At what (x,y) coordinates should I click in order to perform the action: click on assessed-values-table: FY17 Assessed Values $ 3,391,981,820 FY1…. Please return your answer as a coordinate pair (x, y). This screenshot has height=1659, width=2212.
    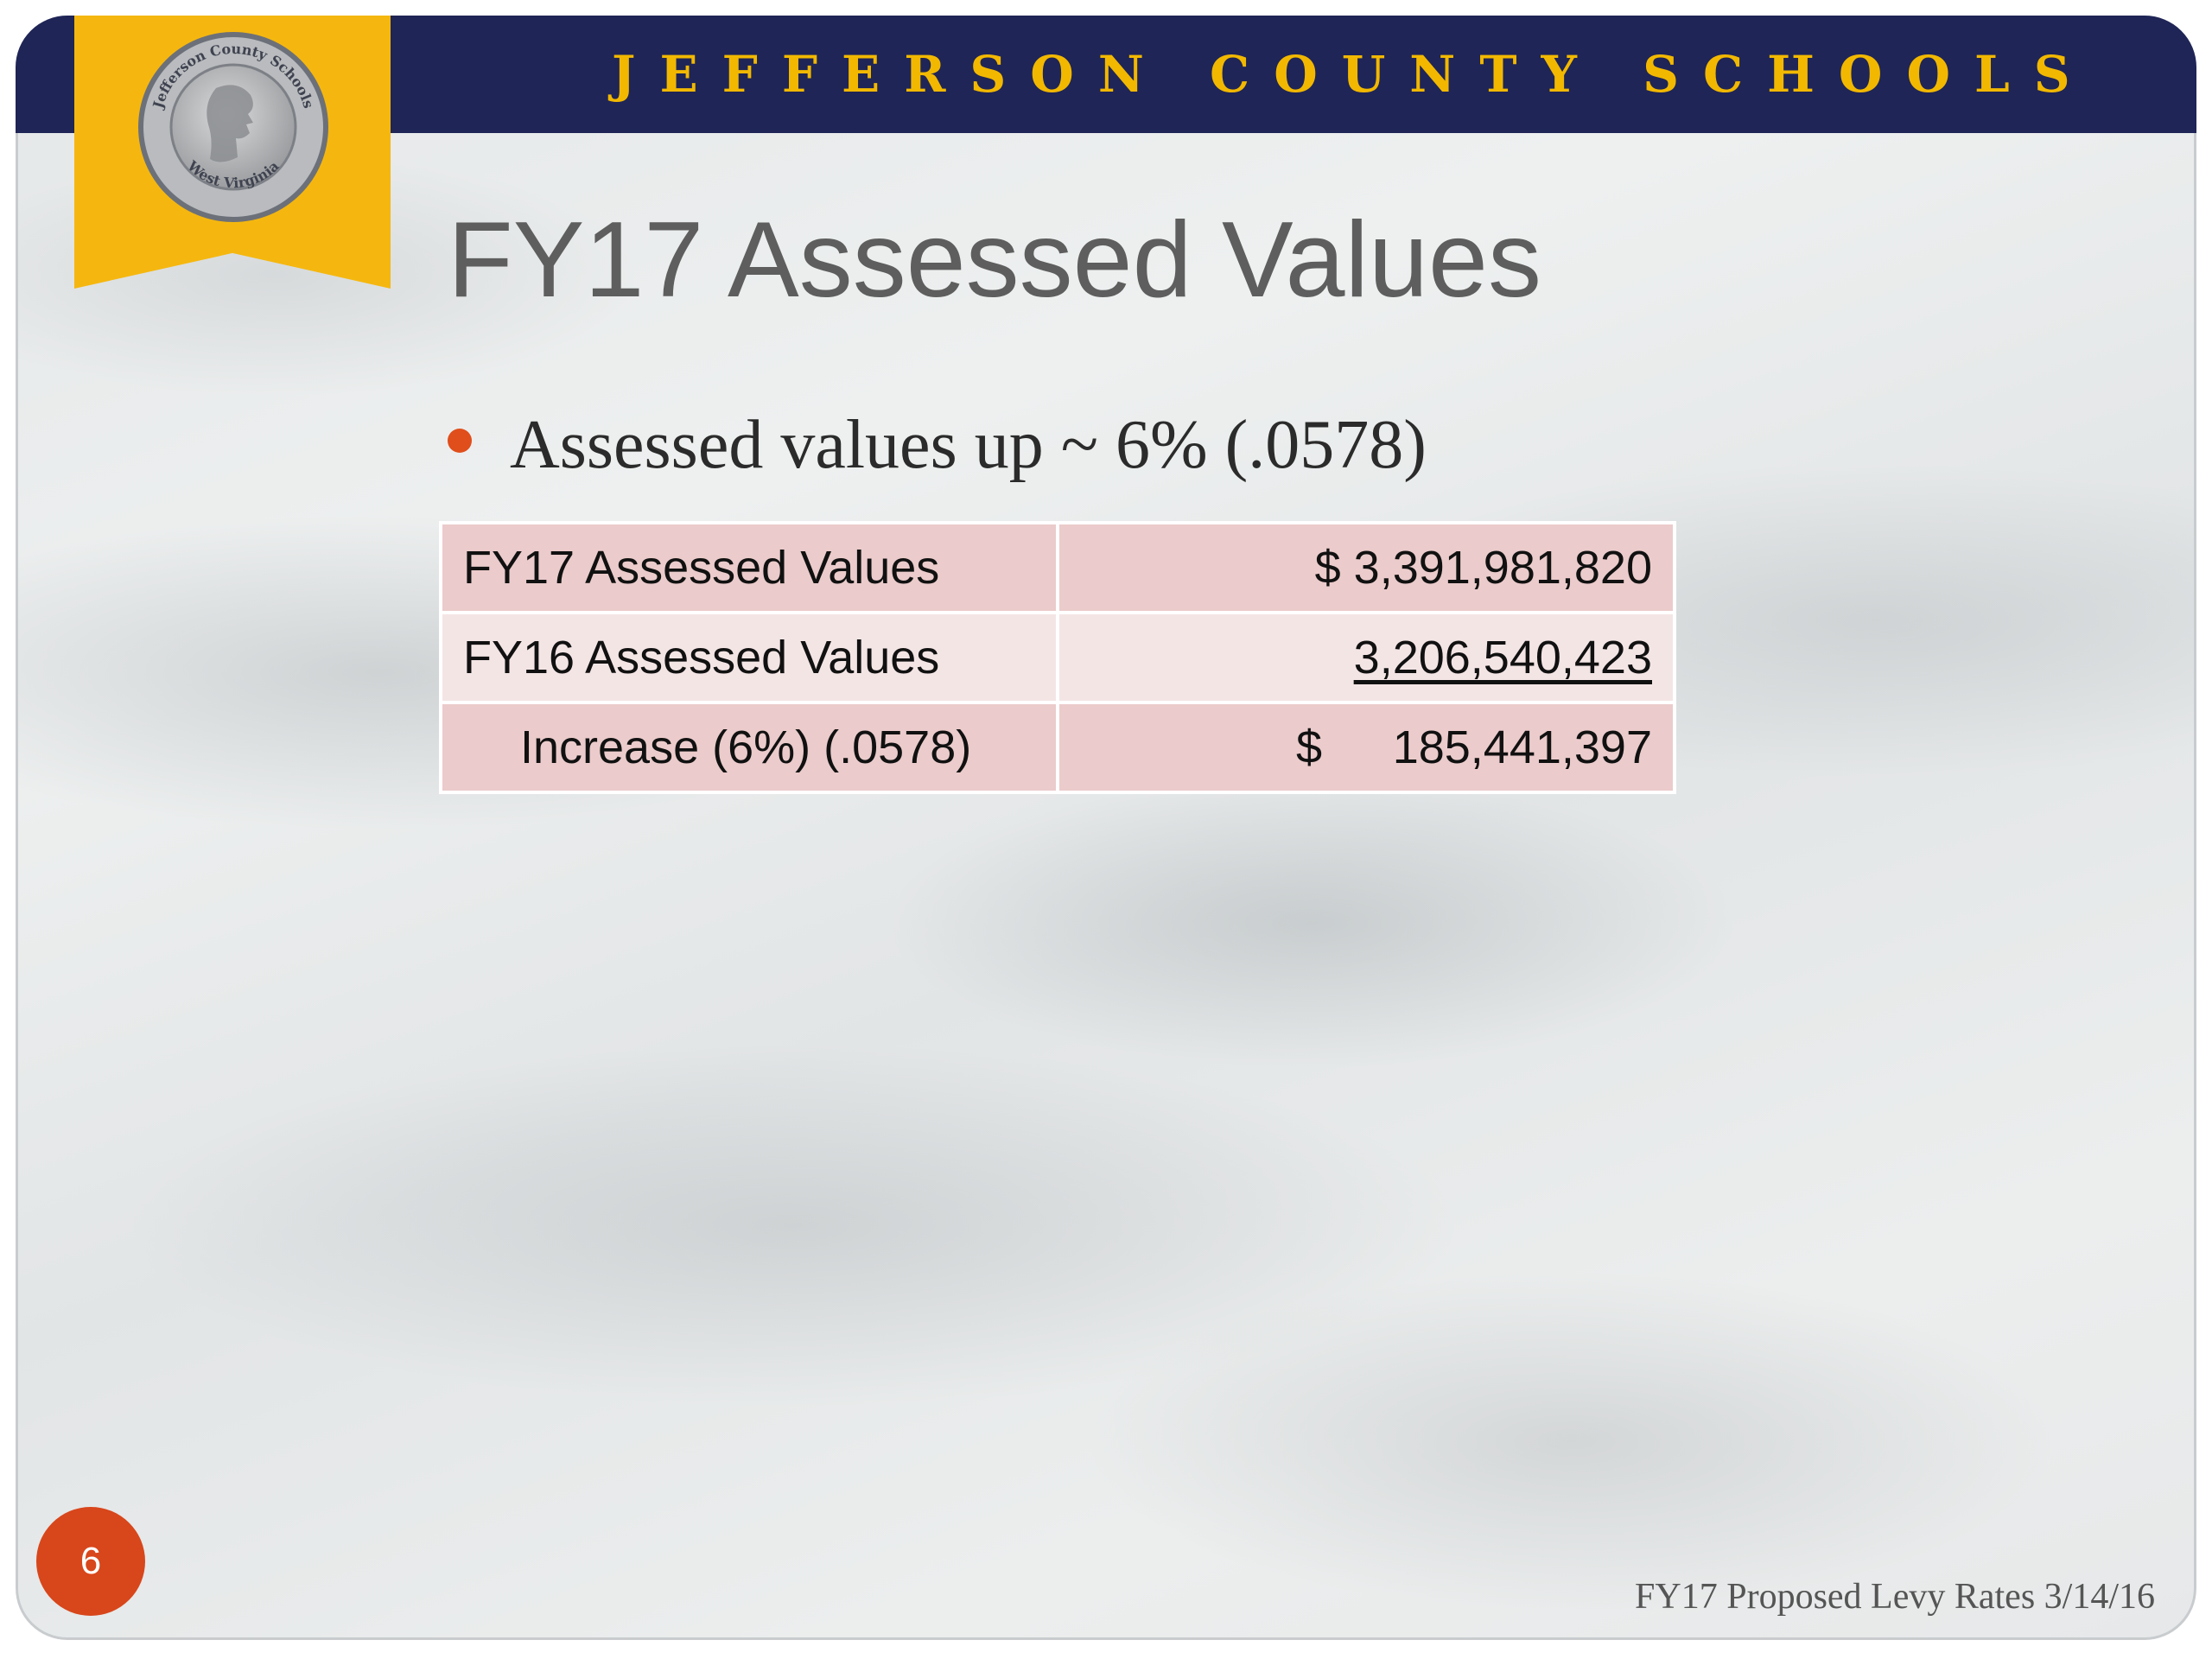
    Looking at the image, I should click on (1057, 657).